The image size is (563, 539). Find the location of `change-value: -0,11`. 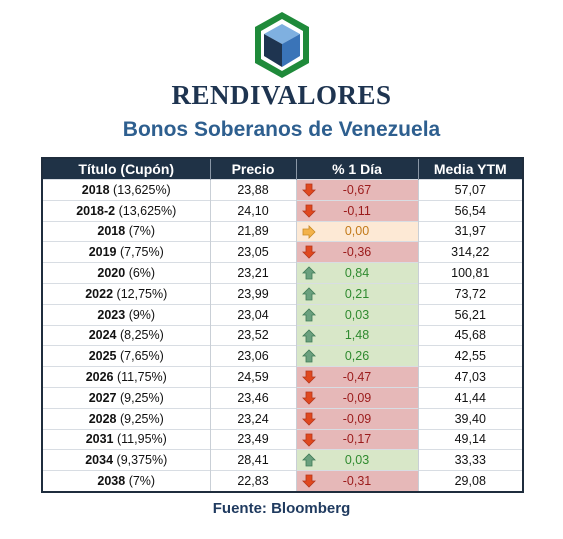

change-value: -0,11 is located at coordinates (357, 210).